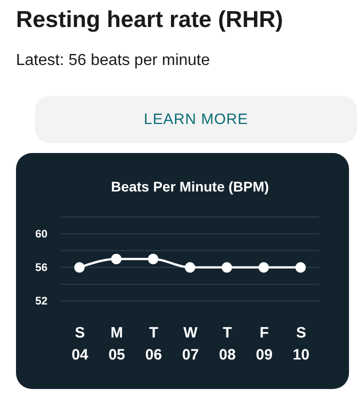 Image resolution: width=364 pixels, height=400 pixels. Describe the element at coordinates (190, 344) in the screenshot. I see `x-tick-label: W 07` at that location.